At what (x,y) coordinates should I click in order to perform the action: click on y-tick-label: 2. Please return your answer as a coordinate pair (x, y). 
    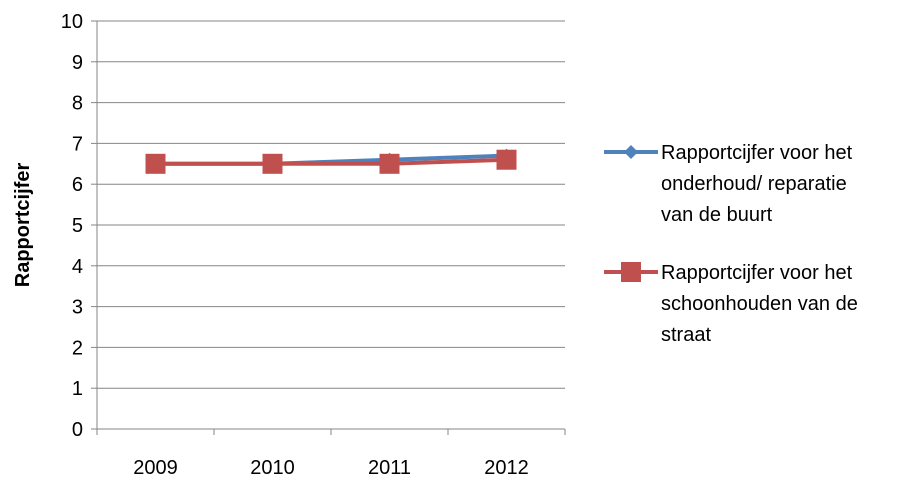
    Looking at the image, I should click on (77, 348).